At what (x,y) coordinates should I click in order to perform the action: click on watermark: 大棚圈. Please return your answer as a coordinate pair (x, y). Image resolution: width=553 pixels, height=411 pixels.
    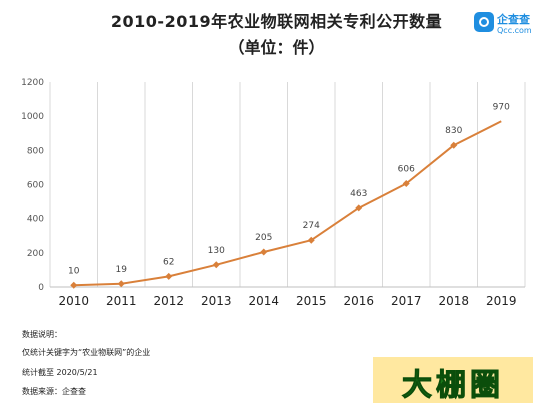
    Looking at the image, I should click on (453, 380).